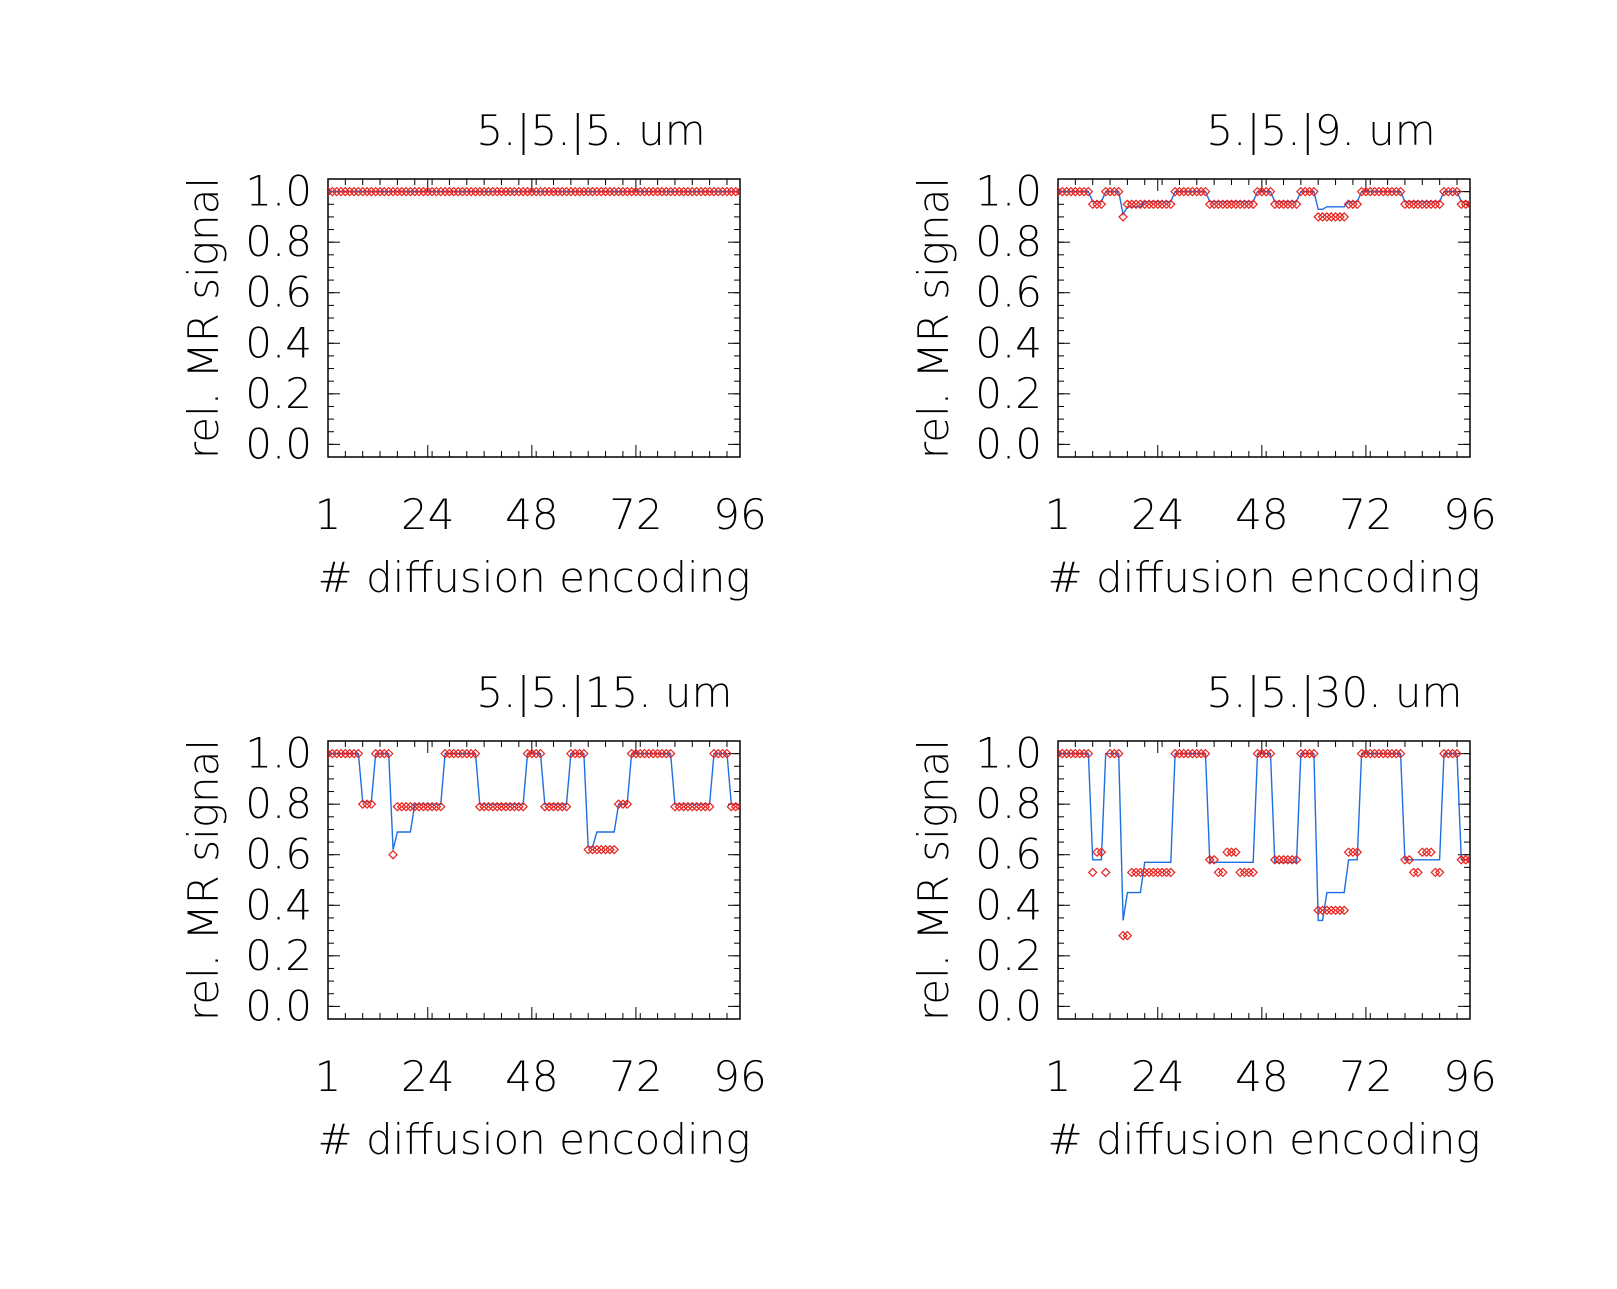 The width and height of the screenshot is (1617, 1289). What do you see at coordinates (635, 514) in the screenshot?
I see `x-tick-label: 72` at bounding box center [635, 514].